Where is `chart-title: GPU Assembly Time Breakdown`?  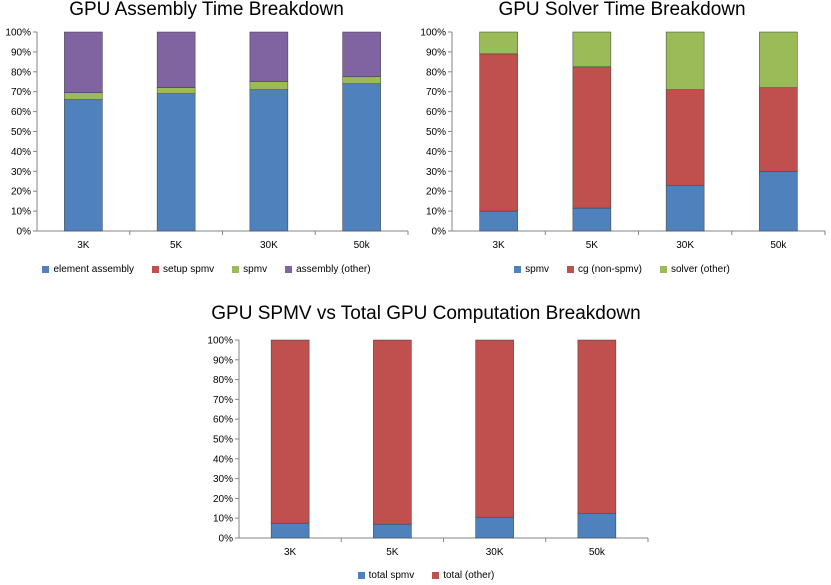
chart-title: GPU Assembly Time Breakdown is located at coordinates (206, 10).